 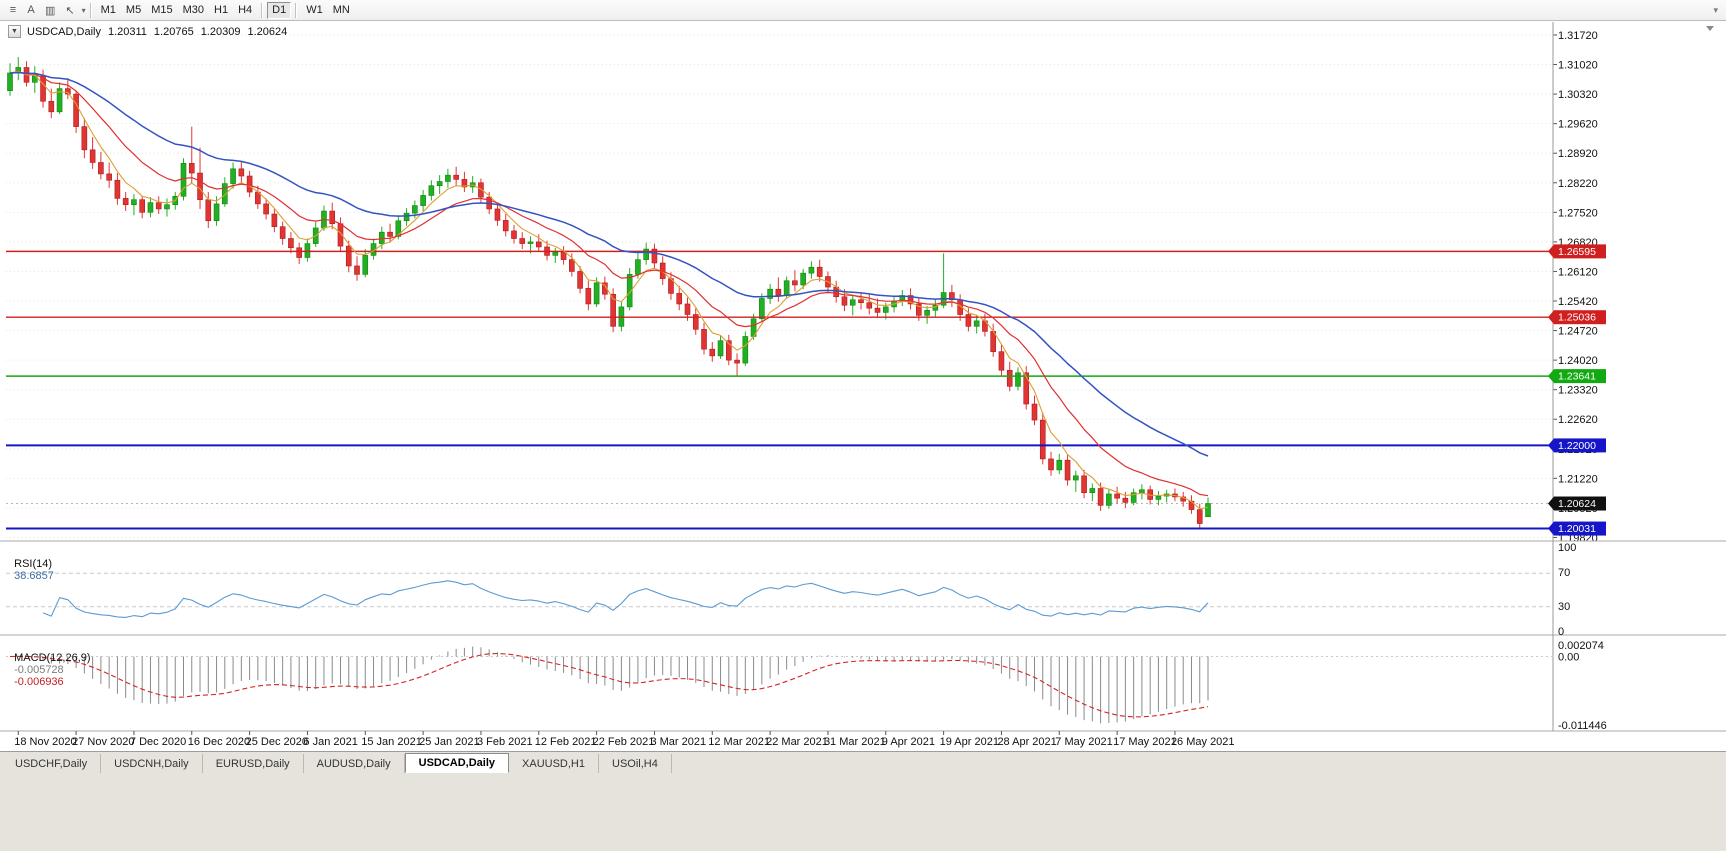 What do you see at coordinates (34, 576) in the screenshot?
I see `rsi-current-value: 38.6857` at bounding box center [34, 576].